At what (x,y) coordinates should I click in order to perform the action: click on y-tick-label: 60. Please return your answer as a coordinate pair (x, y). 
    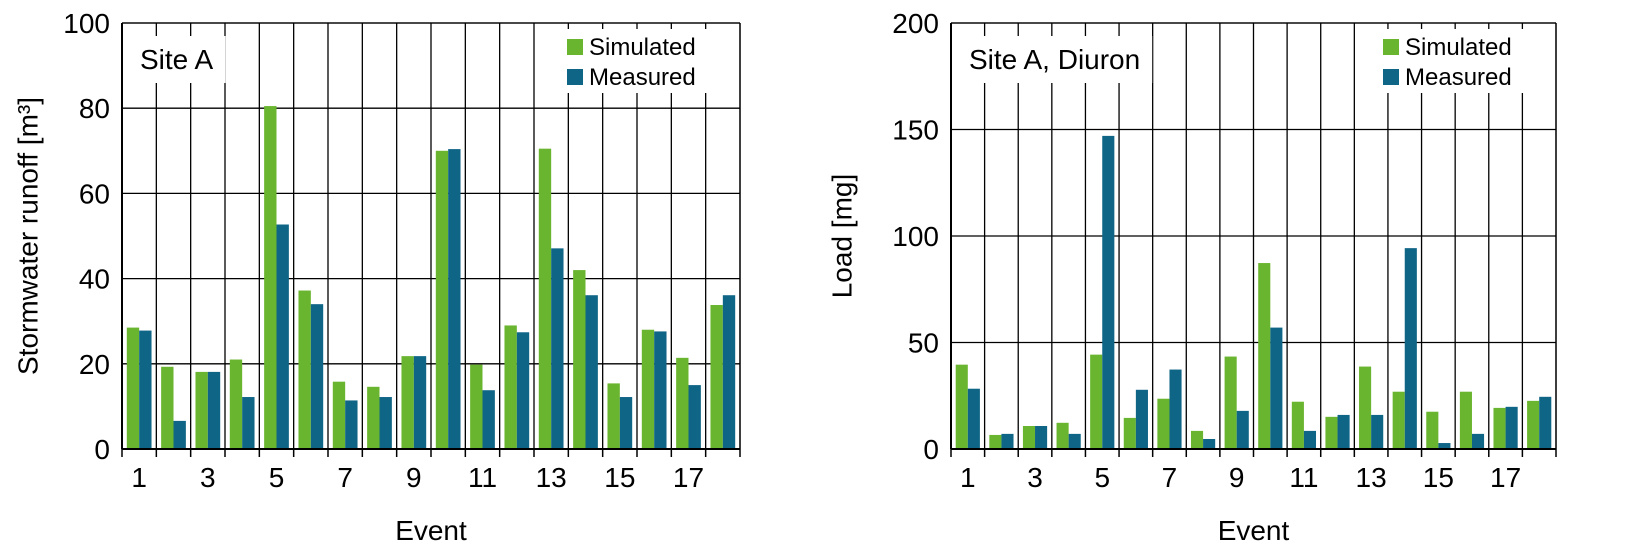
    Looking at the image, I should click on (94, 193).